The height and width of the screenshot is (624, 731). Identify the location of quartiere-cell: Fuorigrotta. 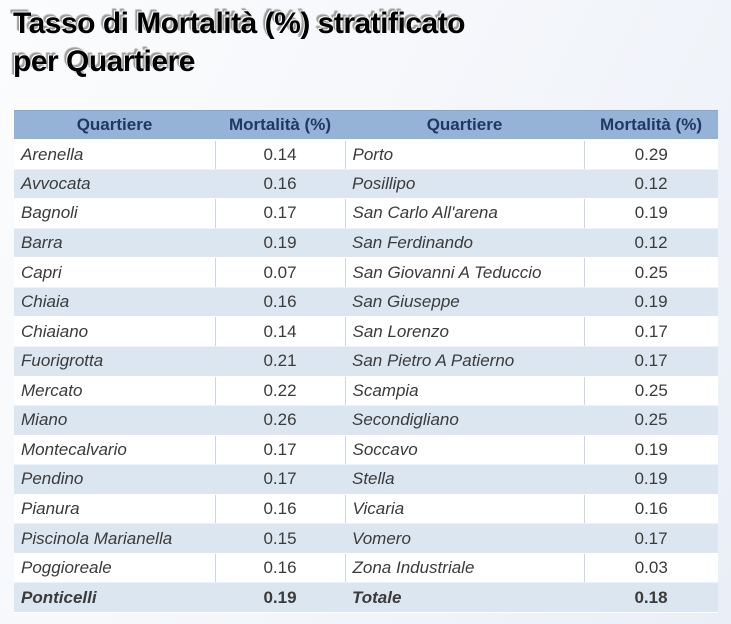
(114, 361).